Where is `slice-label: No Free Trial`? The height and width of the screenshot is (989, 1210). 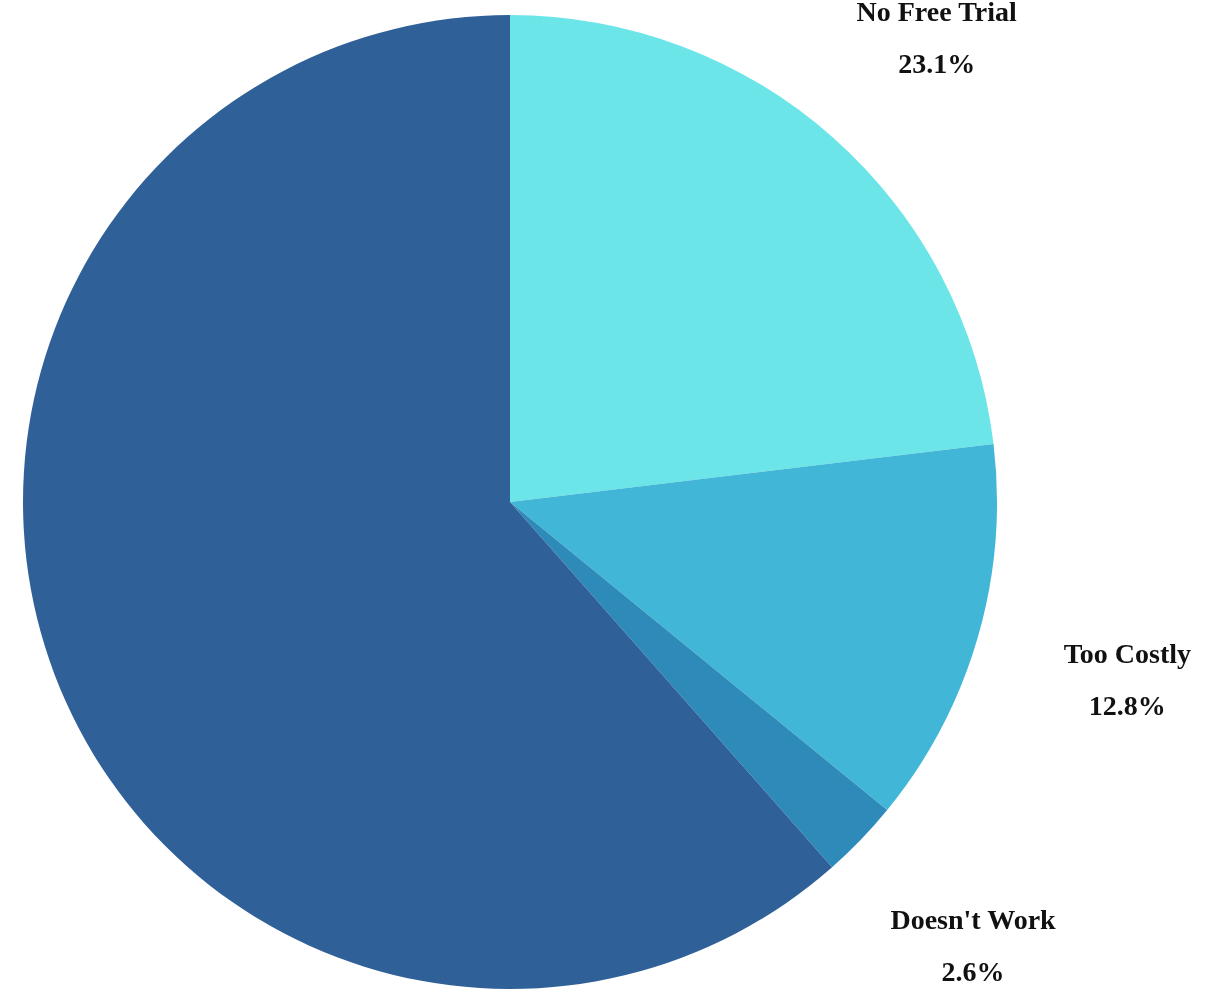 slice-label: No Free Trial is located at coordinates (936, 14).